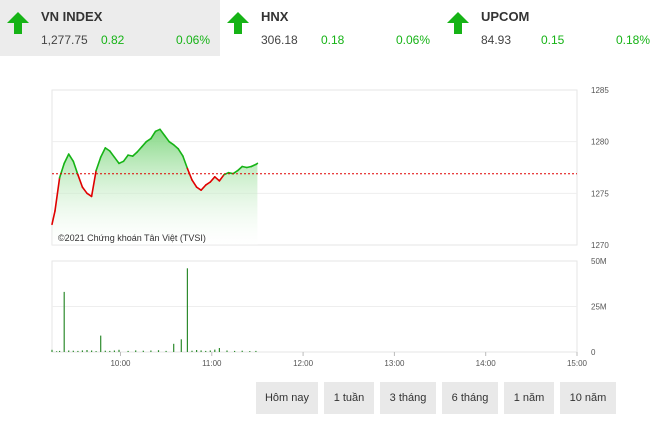 The height and width of the screenshot is (439, 660). I want to click on range-button-10-years: 10 năm, so click(588, 398).